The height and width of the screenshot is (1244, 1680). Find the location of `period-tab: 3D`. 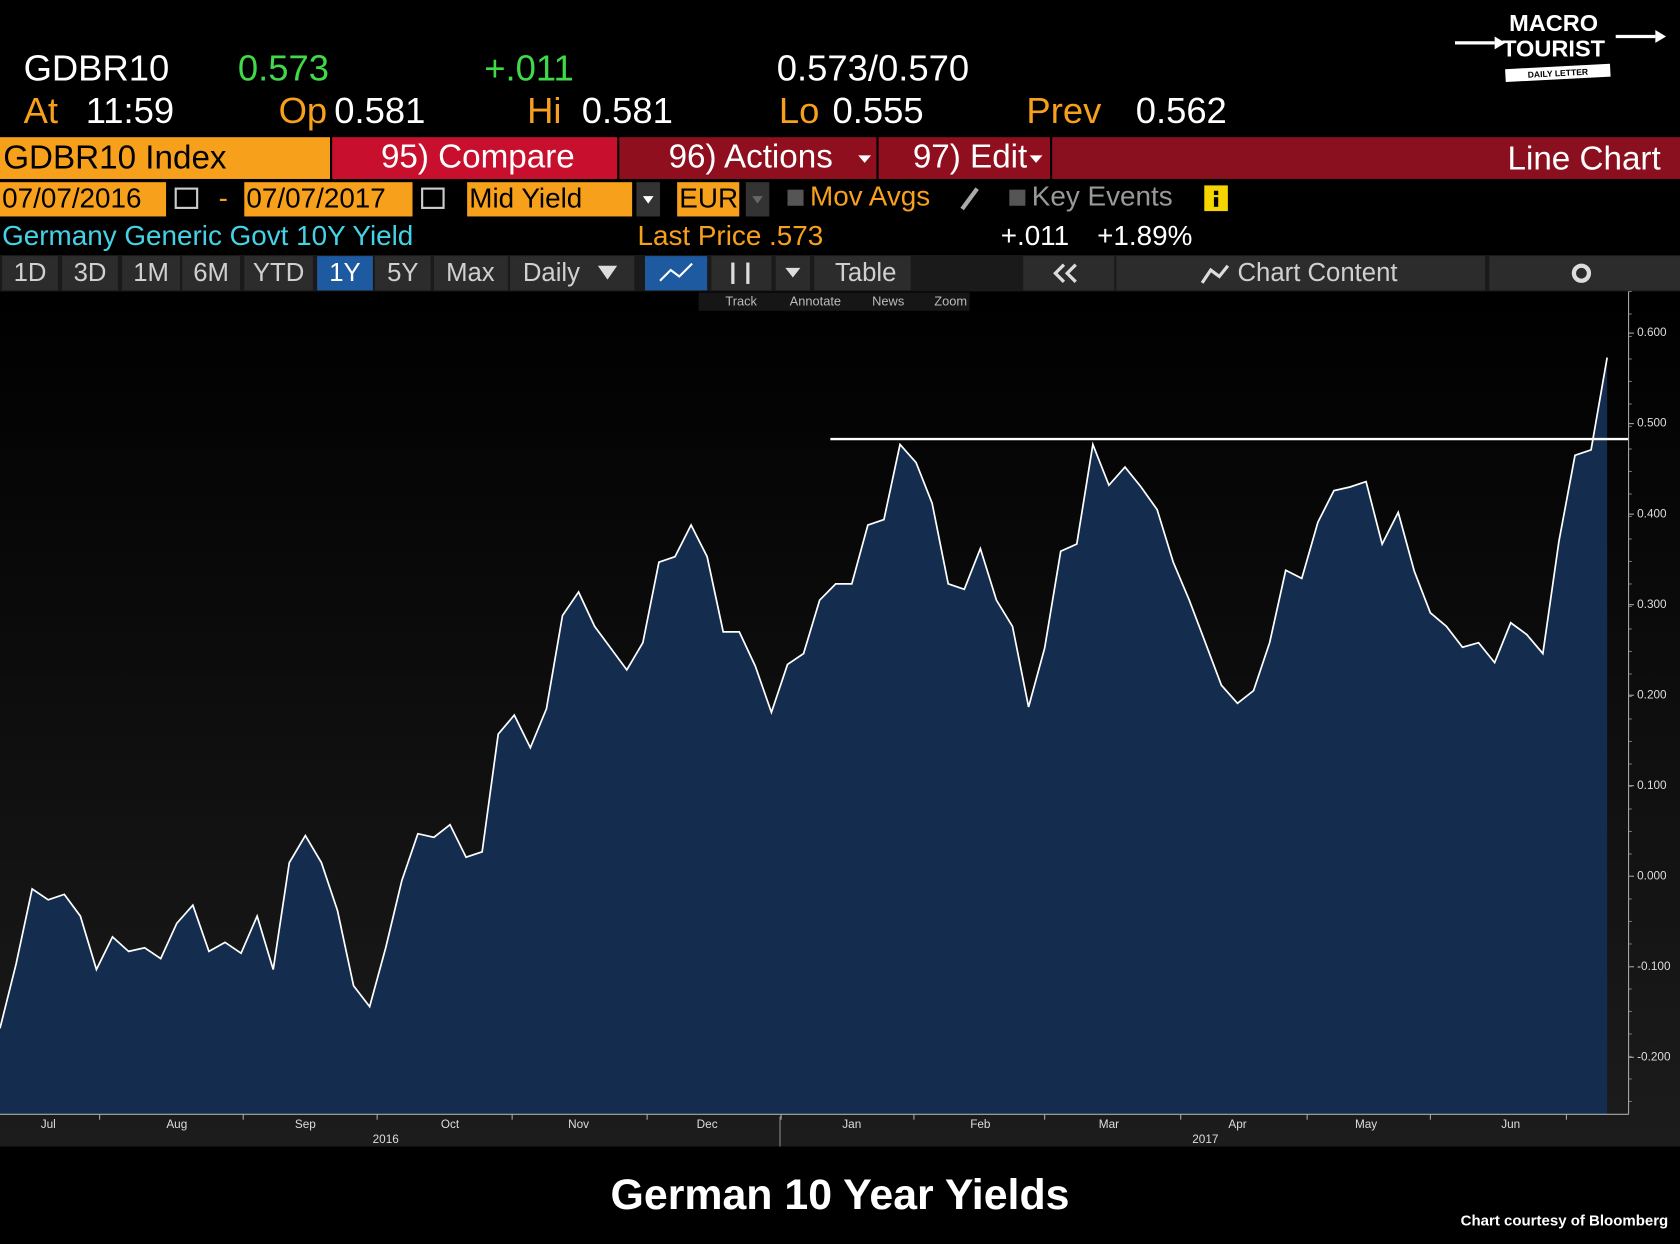

period-tab: 3D is located at coordinates (90, 273).